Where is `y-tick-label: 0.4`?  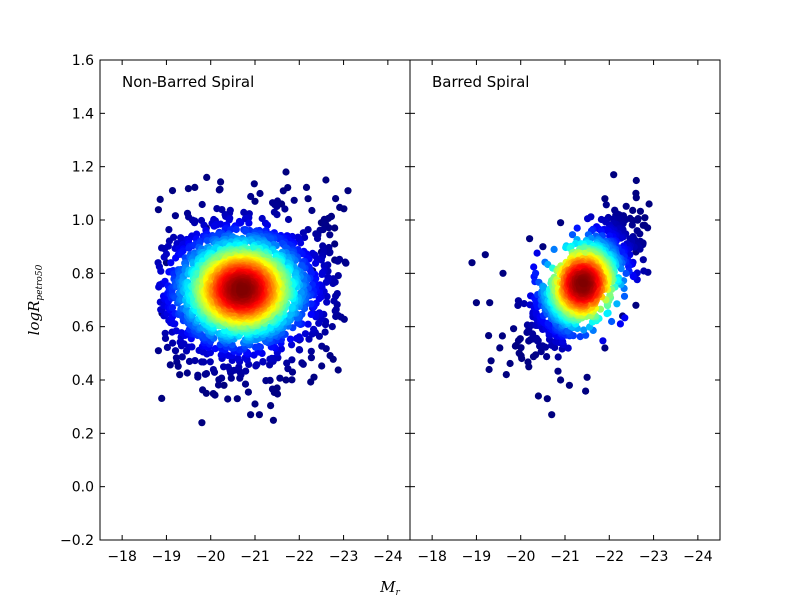 y-tick-label: 0.4 is located at coordinates (83, 381).